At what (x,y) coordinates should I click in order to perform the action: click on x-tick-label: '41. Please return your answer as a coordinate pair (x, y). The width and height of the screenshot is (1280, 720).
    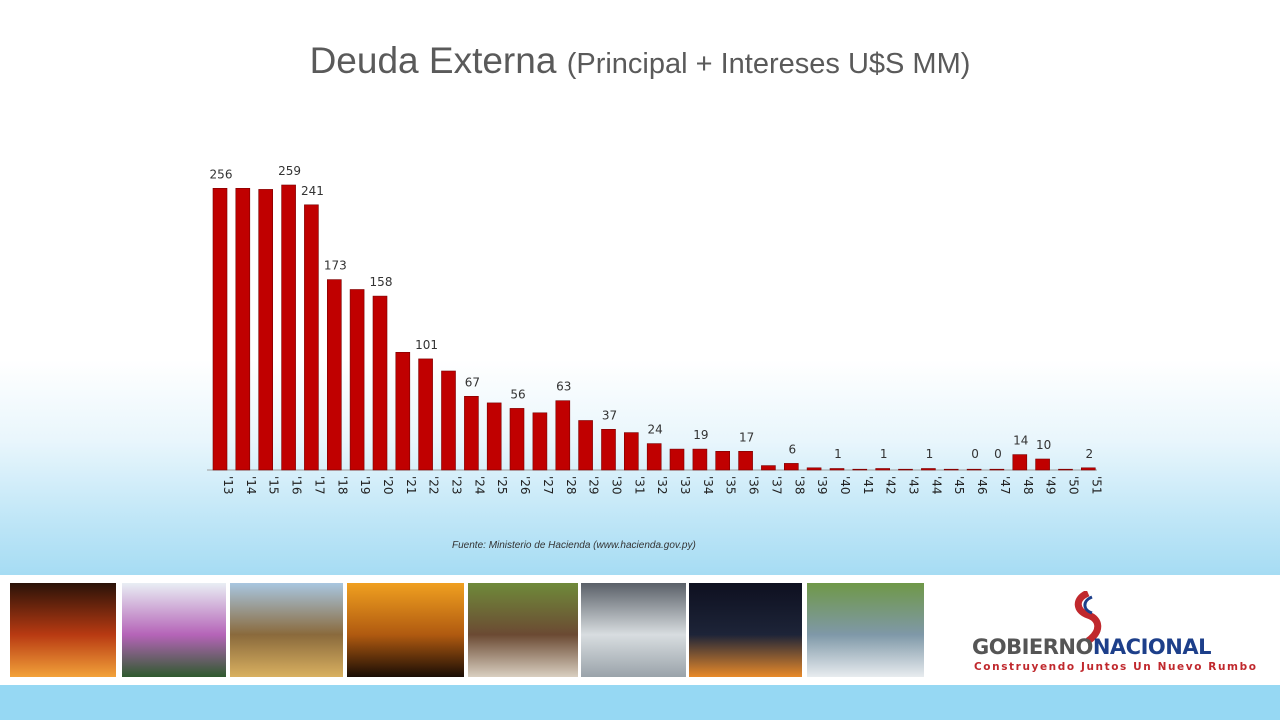
    Looking at the image, I should click on (868, 485).